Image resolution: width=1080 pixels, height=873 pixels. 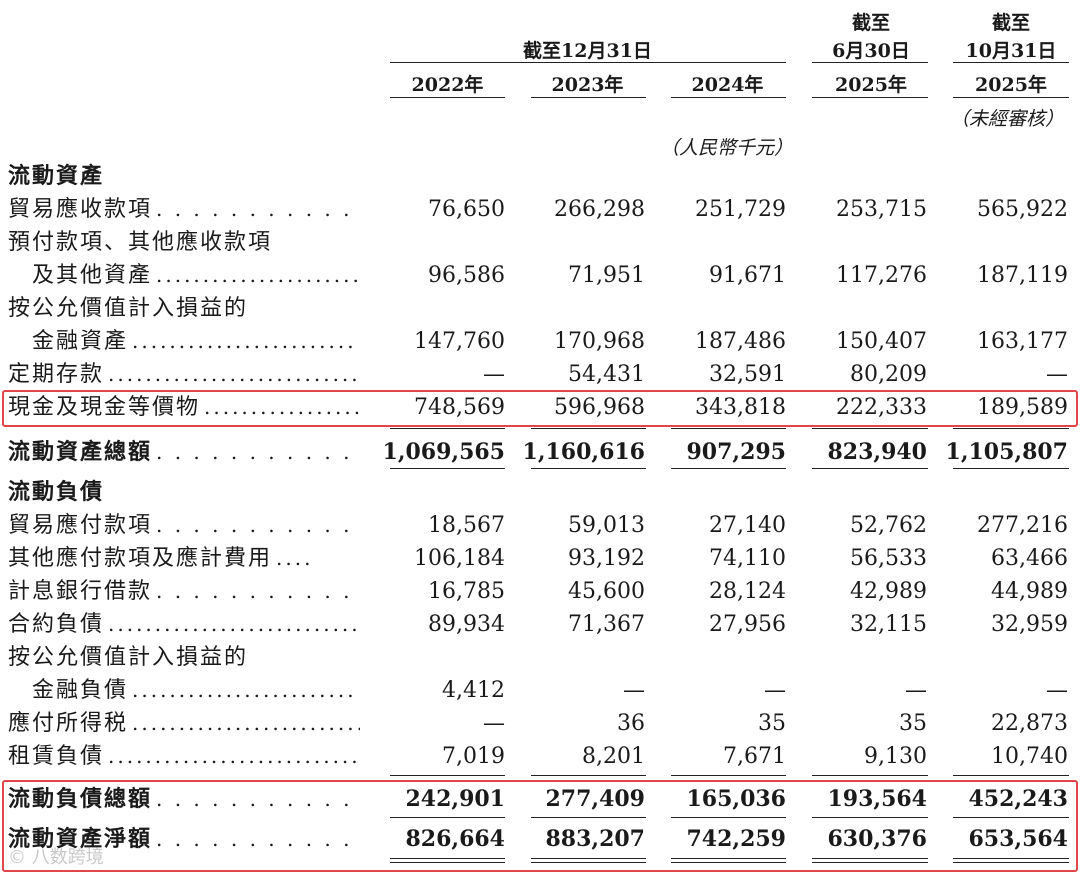 I want to click on section-heading: 流動資產, so click(x=56, y=176).